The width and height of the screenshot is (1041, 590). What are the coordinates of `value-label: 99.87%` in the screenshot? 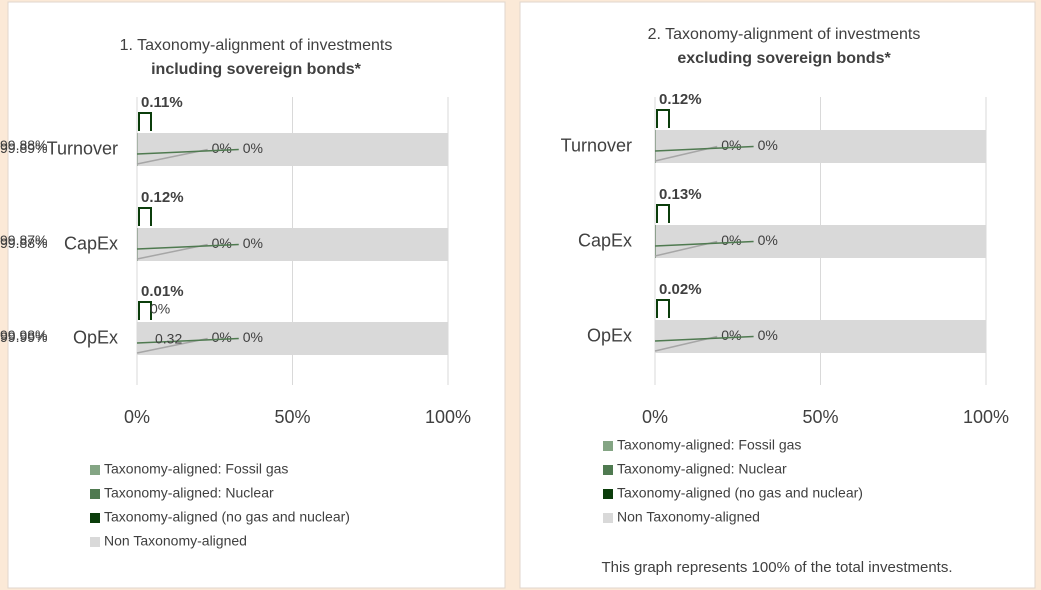 It's located at (23, 240).